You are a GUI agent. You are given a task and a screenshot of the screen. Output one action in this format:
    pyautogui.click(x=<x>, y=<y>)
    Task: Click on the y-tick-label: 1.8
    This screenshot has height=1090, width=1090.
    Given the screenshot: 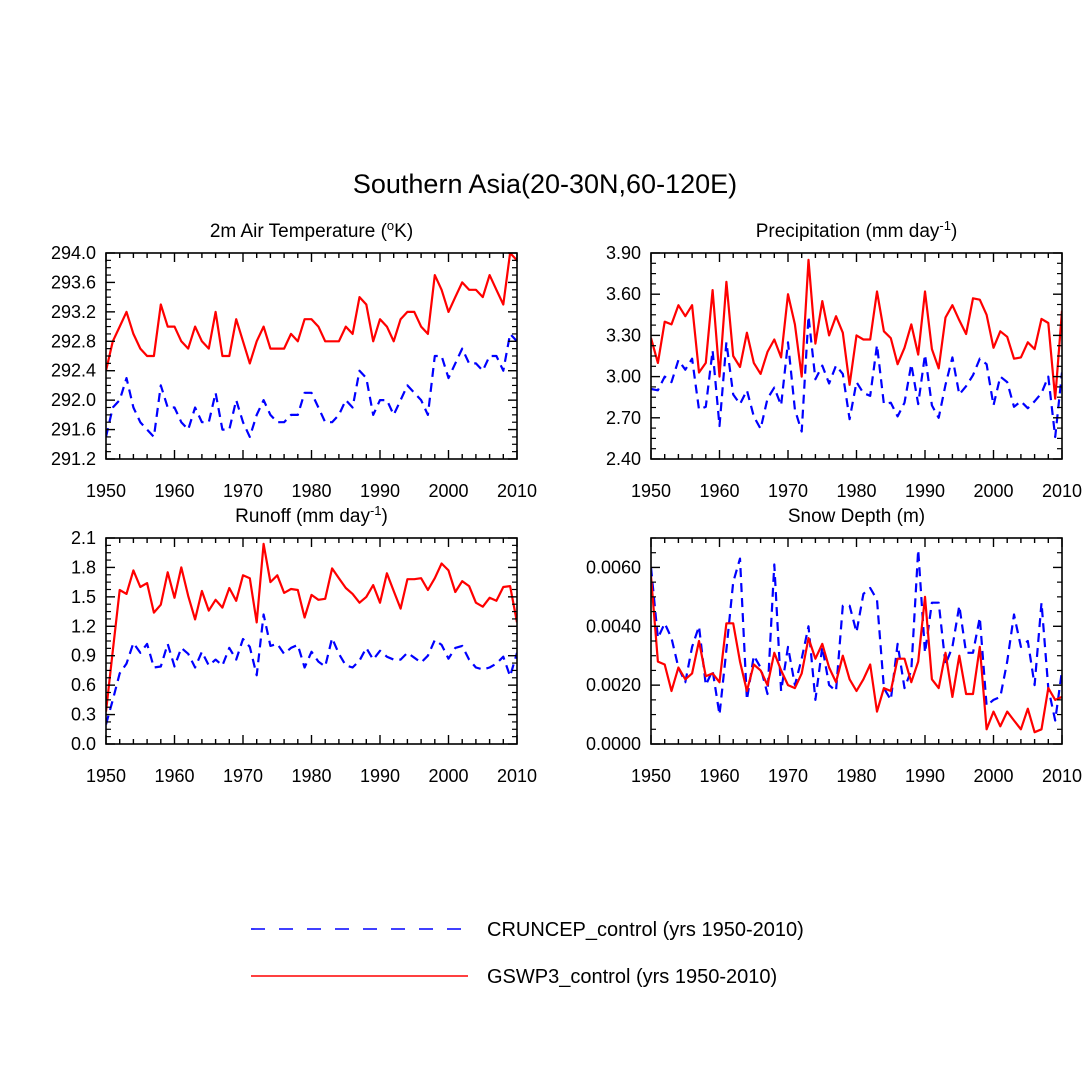 What is the action you would take?
    pyautogui.click(x=83, y=567)
    